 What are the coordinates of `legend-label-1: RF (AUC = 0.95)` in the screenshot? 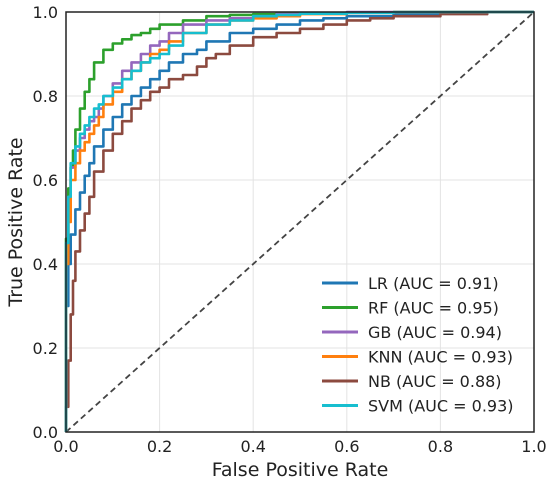 It's located at (433, 308).